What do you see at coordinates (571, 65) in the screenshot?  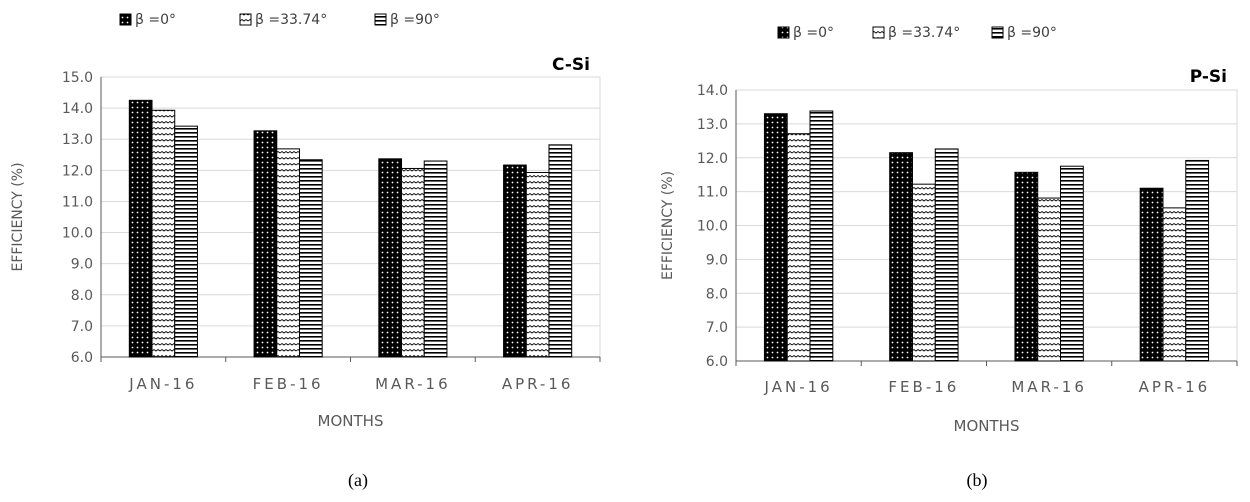 I see `chart-title: C-Si` at bounding box center [571, 65].